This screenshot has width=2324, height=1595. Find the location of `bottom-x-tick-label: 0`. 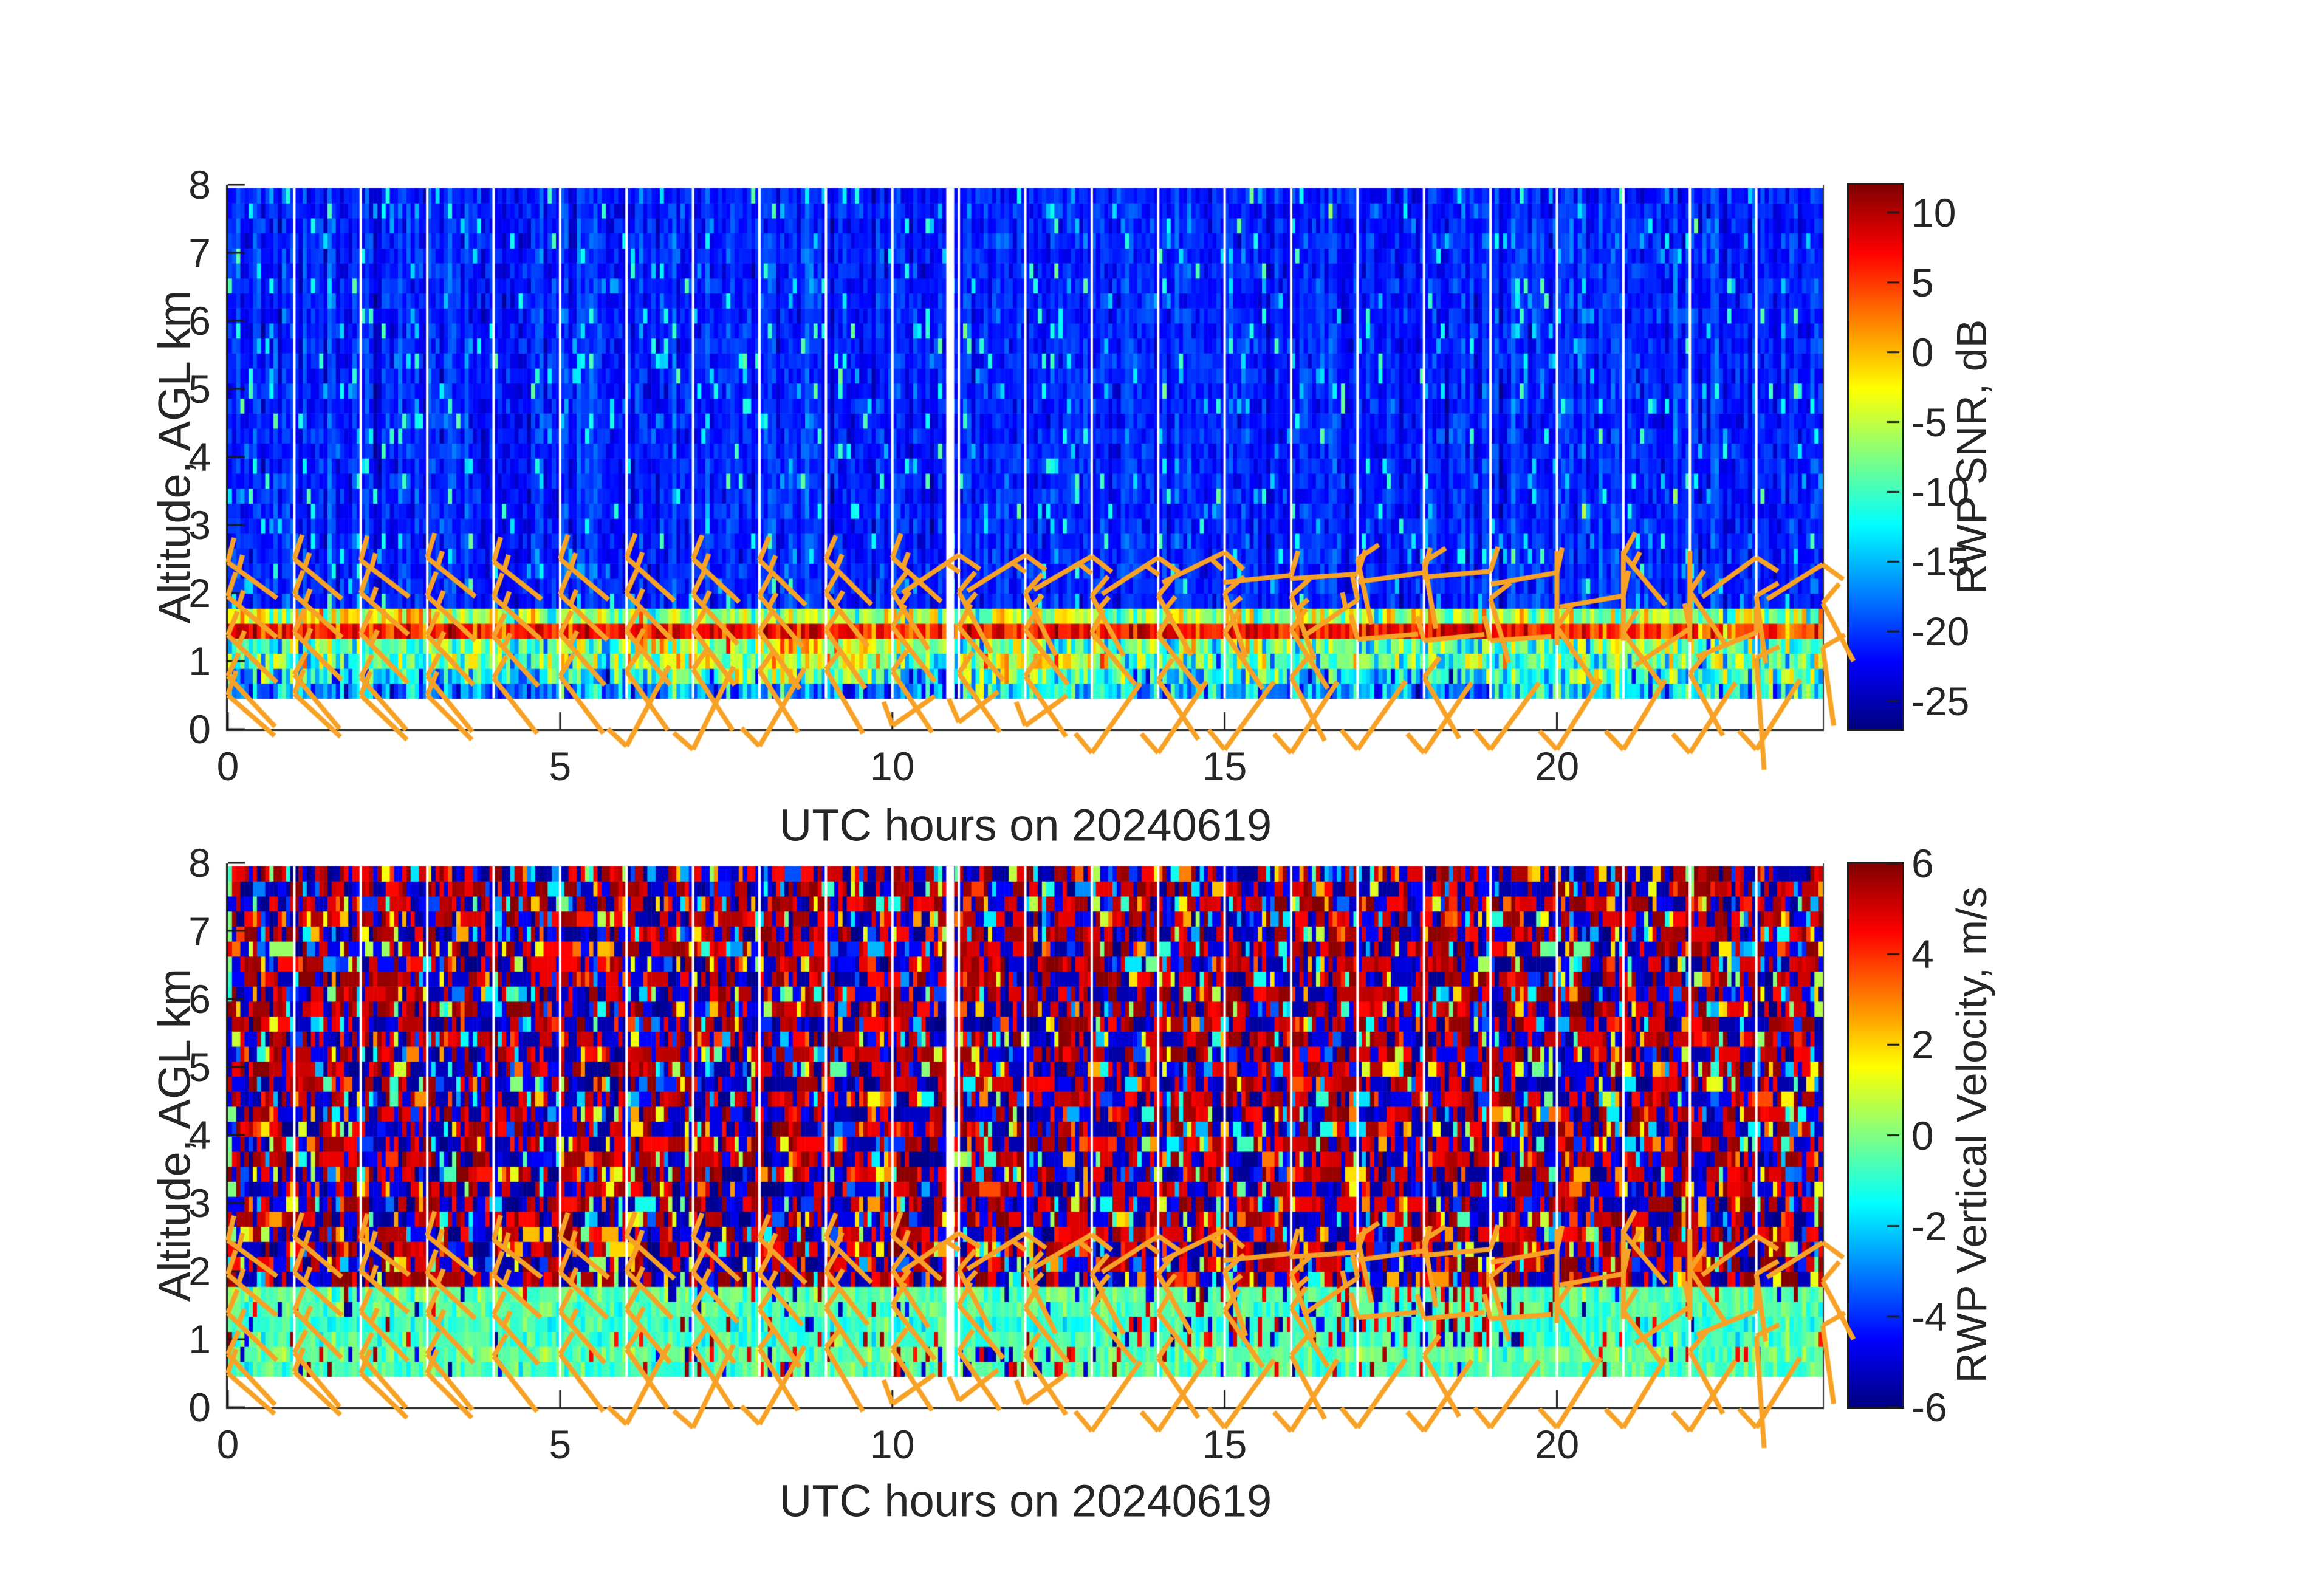

bottom-x-tick-label: 0 is located at coordinates (227, 1444).